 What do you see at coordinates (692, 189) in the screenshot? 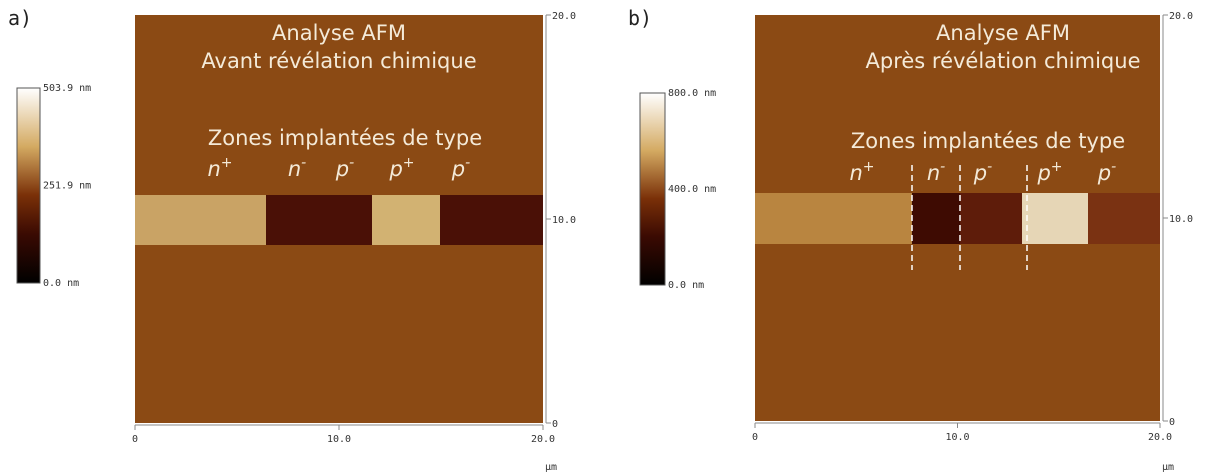
I see `colorbar-label: 400.0 nm` at bounding box center [692, 189].